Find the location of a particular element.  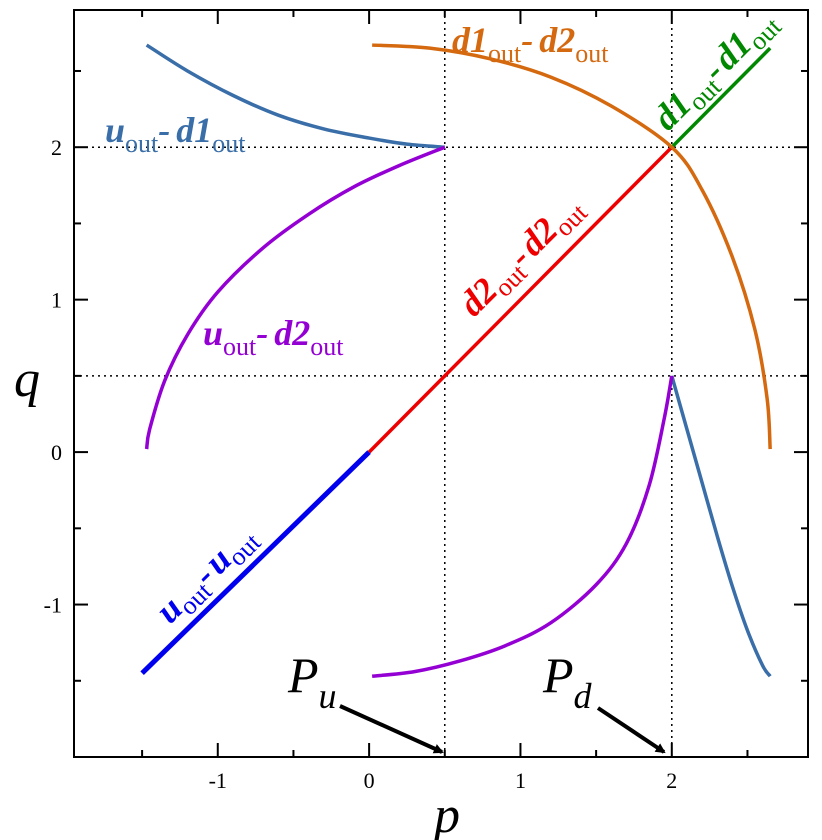

label-d1-out-d1-out: d1out-d1out is located at coordinates (716, 71).